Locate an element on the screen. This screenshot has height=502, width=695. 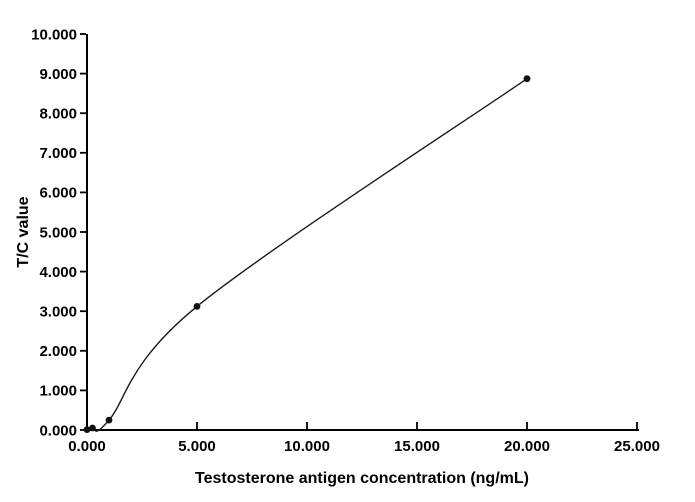
y-tick-label: 10.000 is located at coordinates (54, 34).